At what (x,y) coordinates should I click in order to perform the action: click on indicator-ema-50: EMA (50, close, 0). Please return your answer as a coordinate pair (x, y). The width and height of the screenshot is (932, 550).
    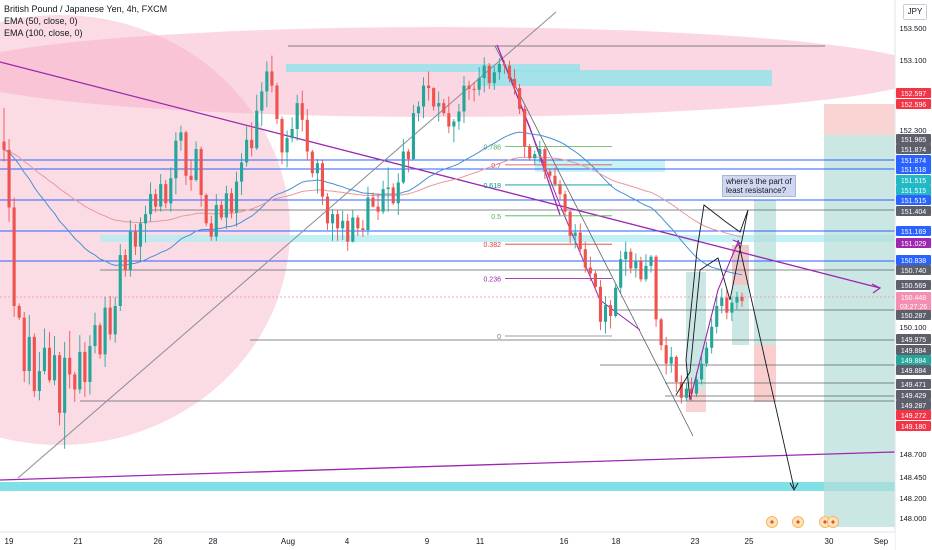
    Looking at the image, I should click on (41, 21).